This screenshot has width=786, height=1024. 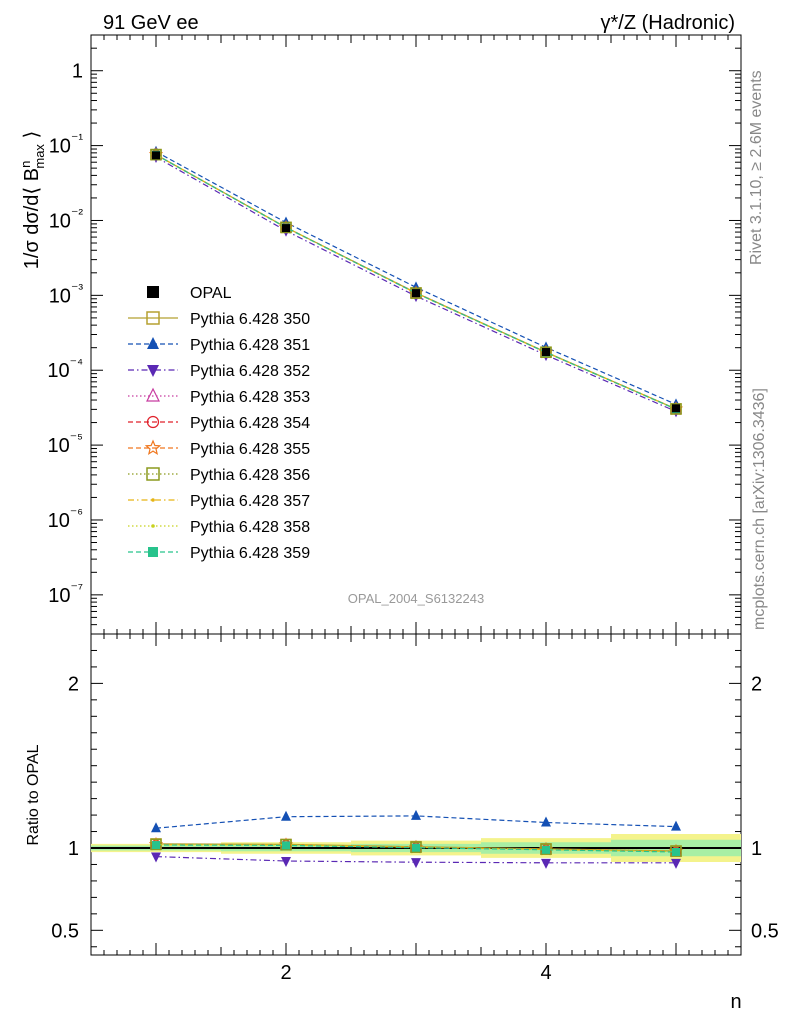 I want to click on main-ylabel: 1/σ dσ/d⟨ Bnmax ⟩, so click(x=32, y=200).